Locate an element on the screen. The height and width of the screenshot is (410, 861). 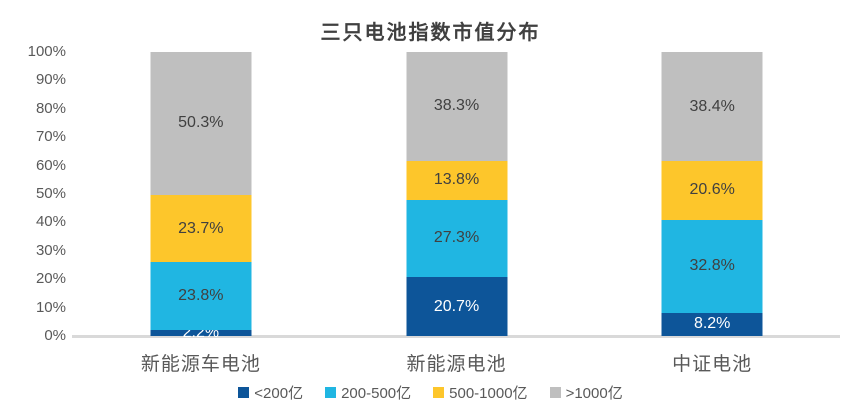
bar-segment: 20.6% is located at coordinates (712, 190).